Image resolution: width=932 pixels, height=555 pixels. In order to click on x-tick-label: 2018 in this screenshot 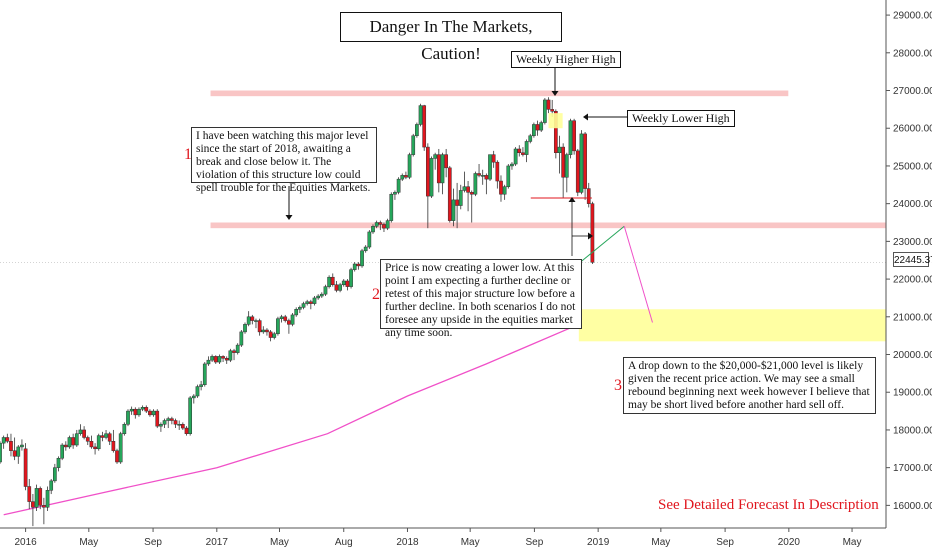, I will do `click(407, 542)`.